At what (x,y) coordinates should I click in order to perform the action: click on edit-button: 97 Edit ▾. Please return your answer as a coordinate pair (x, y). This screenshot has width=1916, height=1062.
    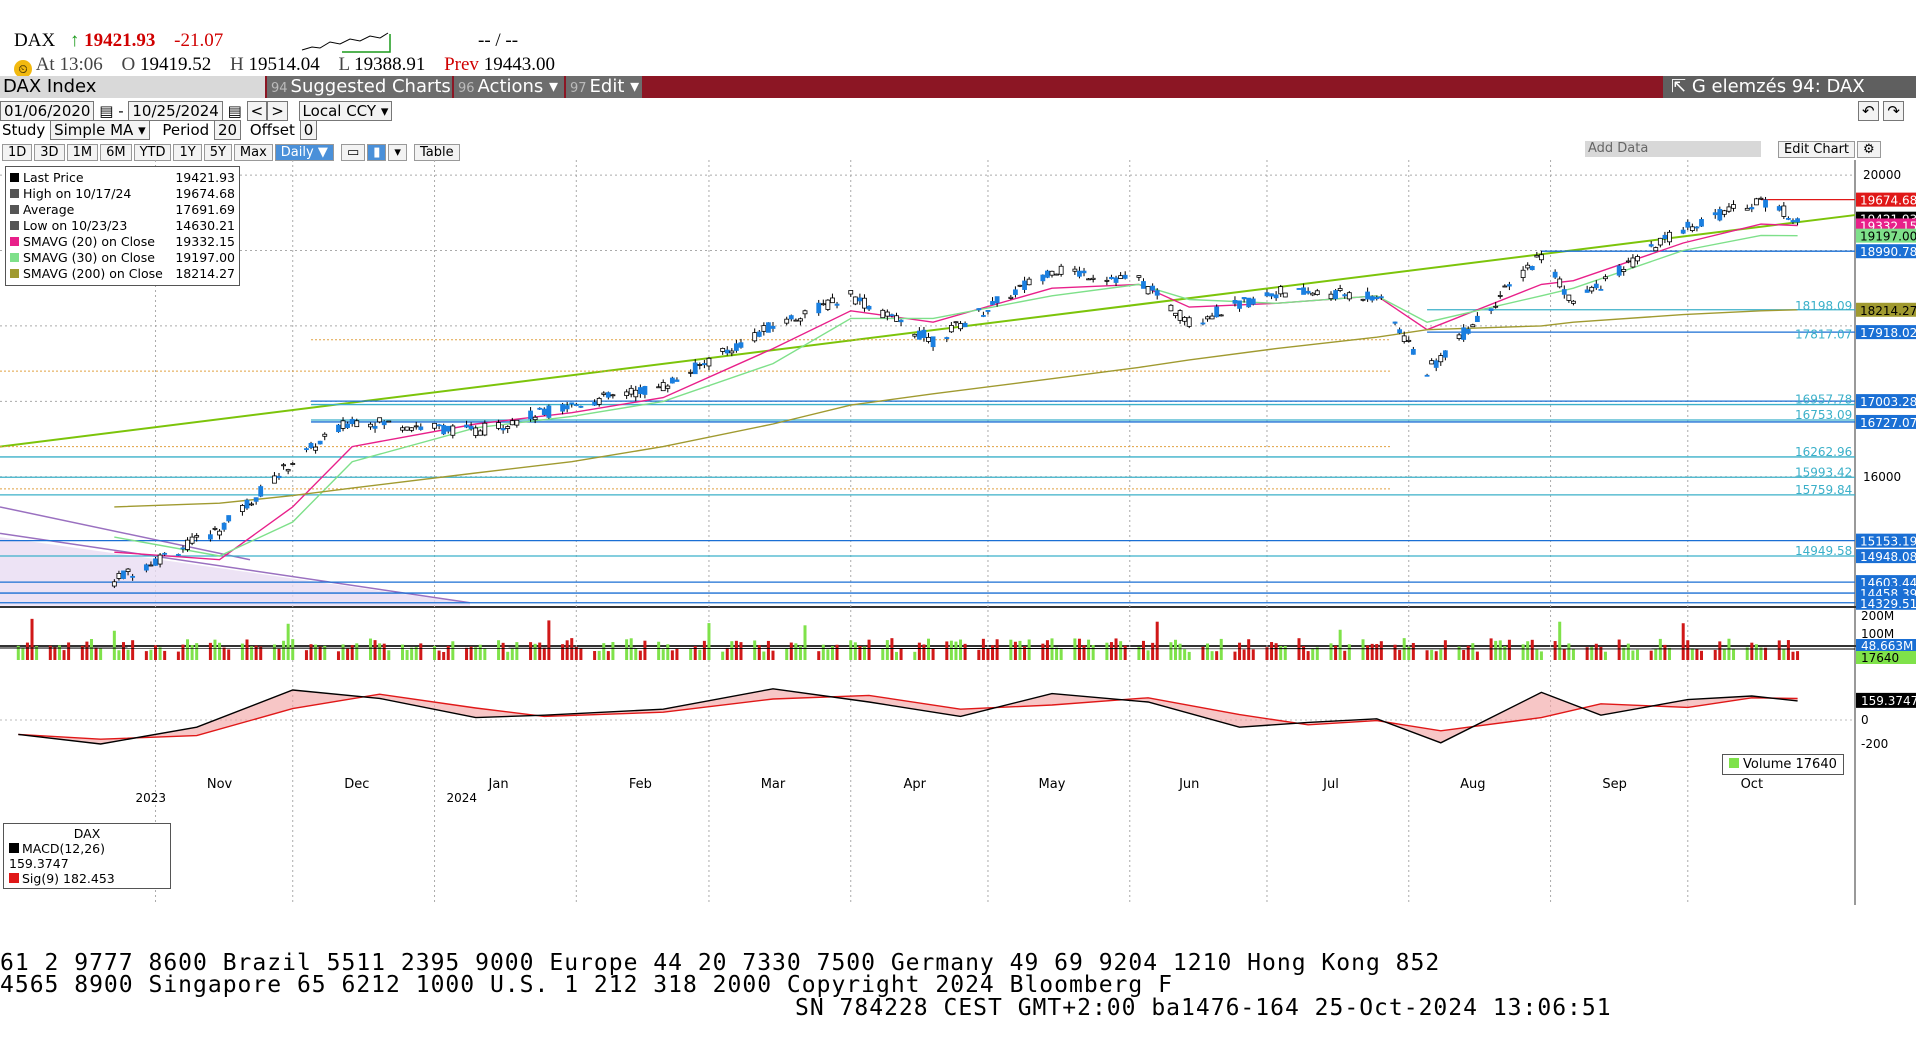
    Looking at the image, I should click on (604, 87).